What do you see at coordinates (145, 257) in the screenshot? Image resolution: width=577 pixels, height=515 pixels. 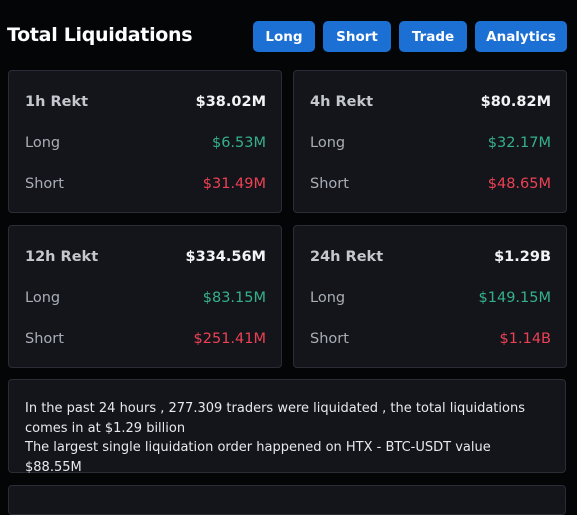 I see `card-header: 12h Rekt $334.56M` at bounding box center [145, 257].